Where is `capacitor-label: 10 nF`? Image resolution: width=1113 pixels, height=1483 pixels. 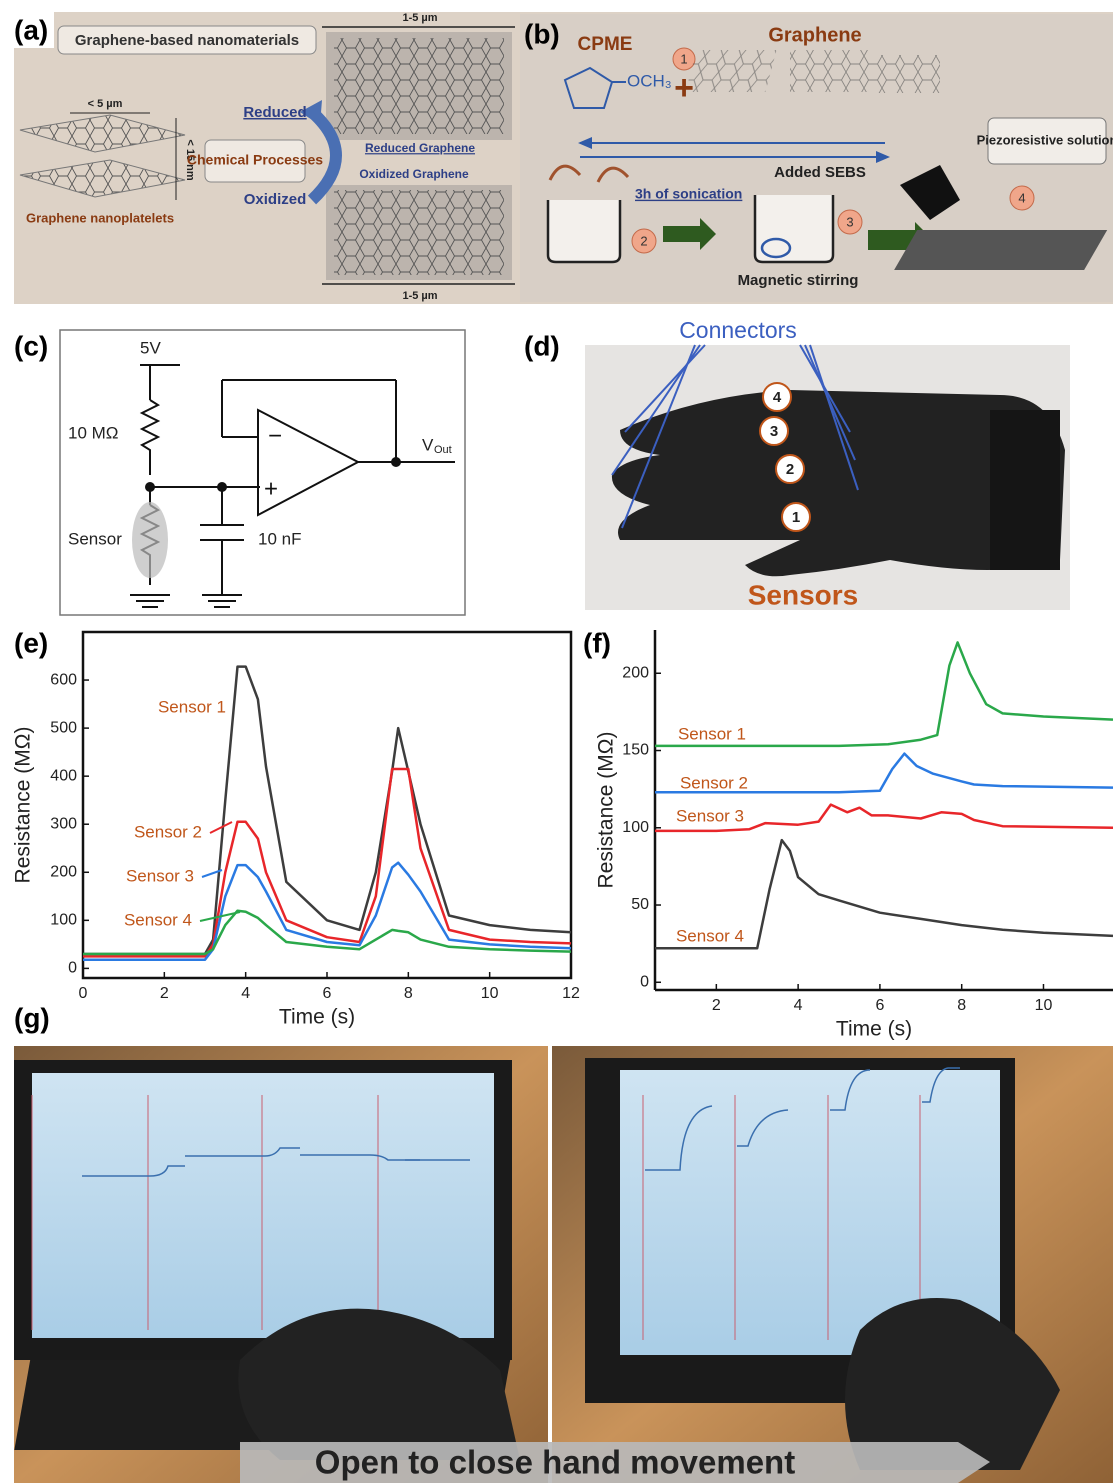 capacitor-label: 10 nF is located at coordinates (279, 538).